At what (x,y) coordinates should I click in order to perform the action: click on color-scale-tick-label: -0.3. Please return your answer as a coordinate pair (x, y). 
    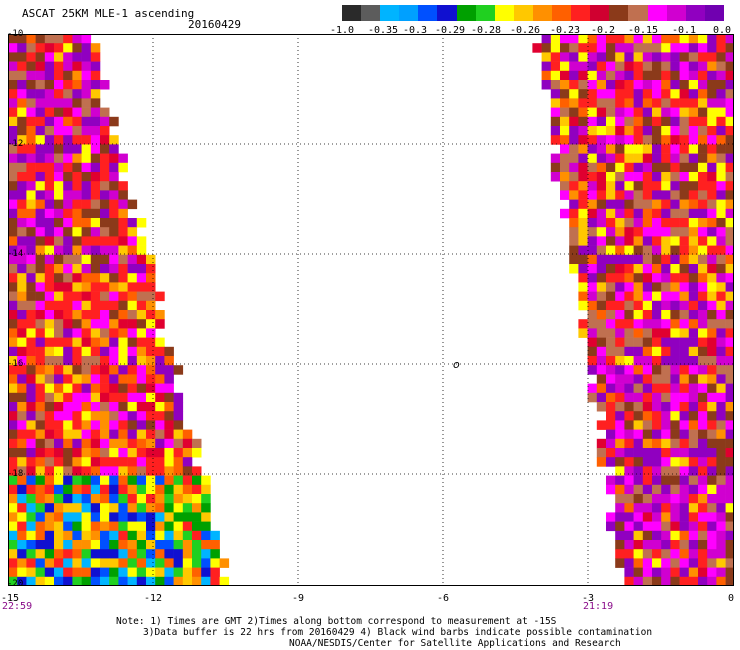
    Looking at the image, I should click on (415, 30).